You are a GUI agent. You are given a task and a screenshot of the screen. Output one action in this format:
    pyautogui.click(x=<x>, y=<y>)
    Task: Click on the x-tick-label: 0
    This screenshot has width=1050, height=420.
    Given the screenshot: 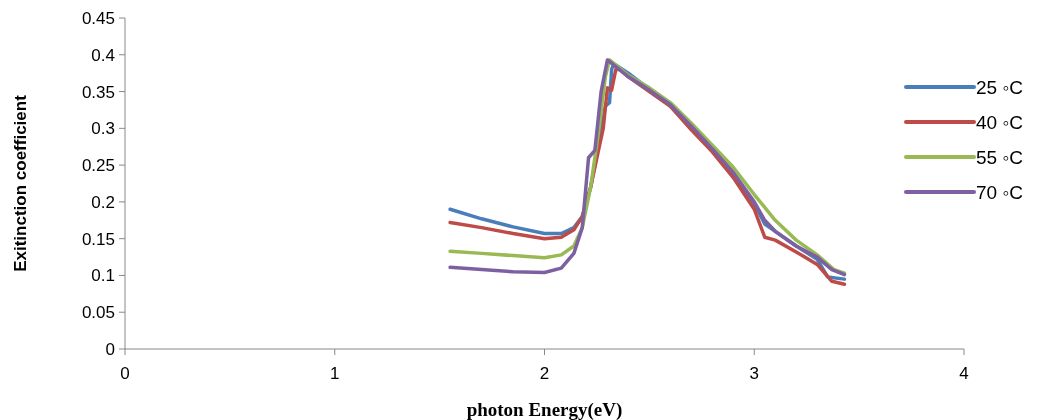 What is the action you would take?
    pyautogui.click(x=125, y=373)
    